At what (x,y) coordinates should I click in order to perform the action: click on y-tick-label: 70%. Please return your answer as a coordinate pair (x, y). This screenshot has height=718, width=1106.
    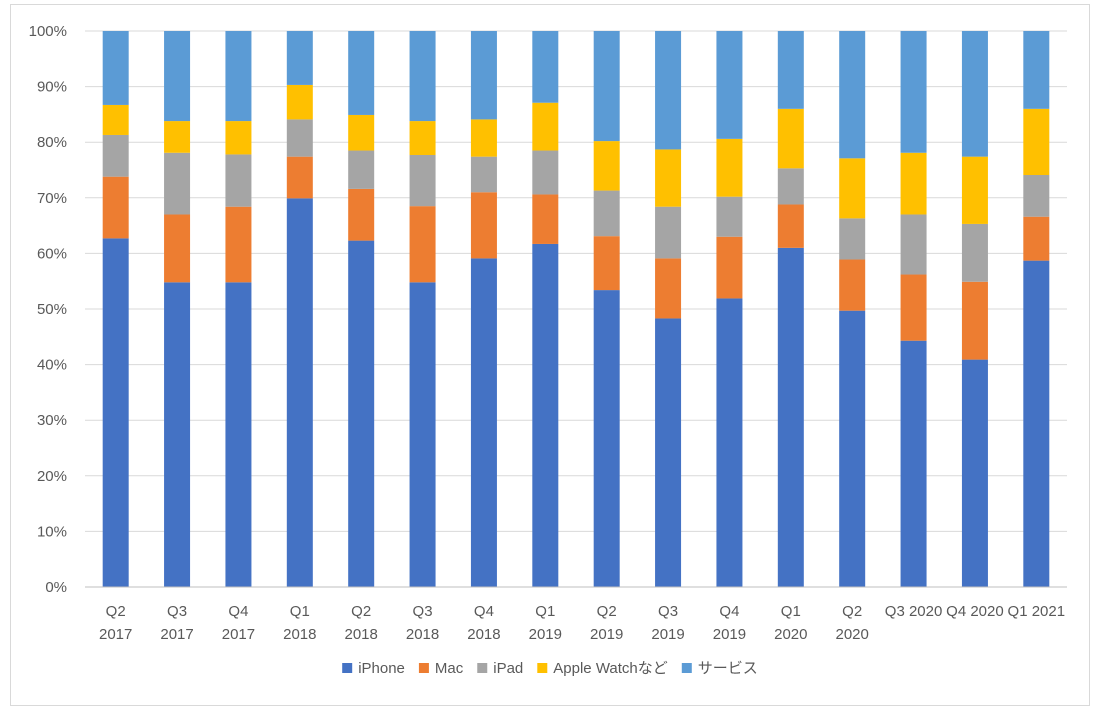
    Looking at the image, I should click on (52, 198).